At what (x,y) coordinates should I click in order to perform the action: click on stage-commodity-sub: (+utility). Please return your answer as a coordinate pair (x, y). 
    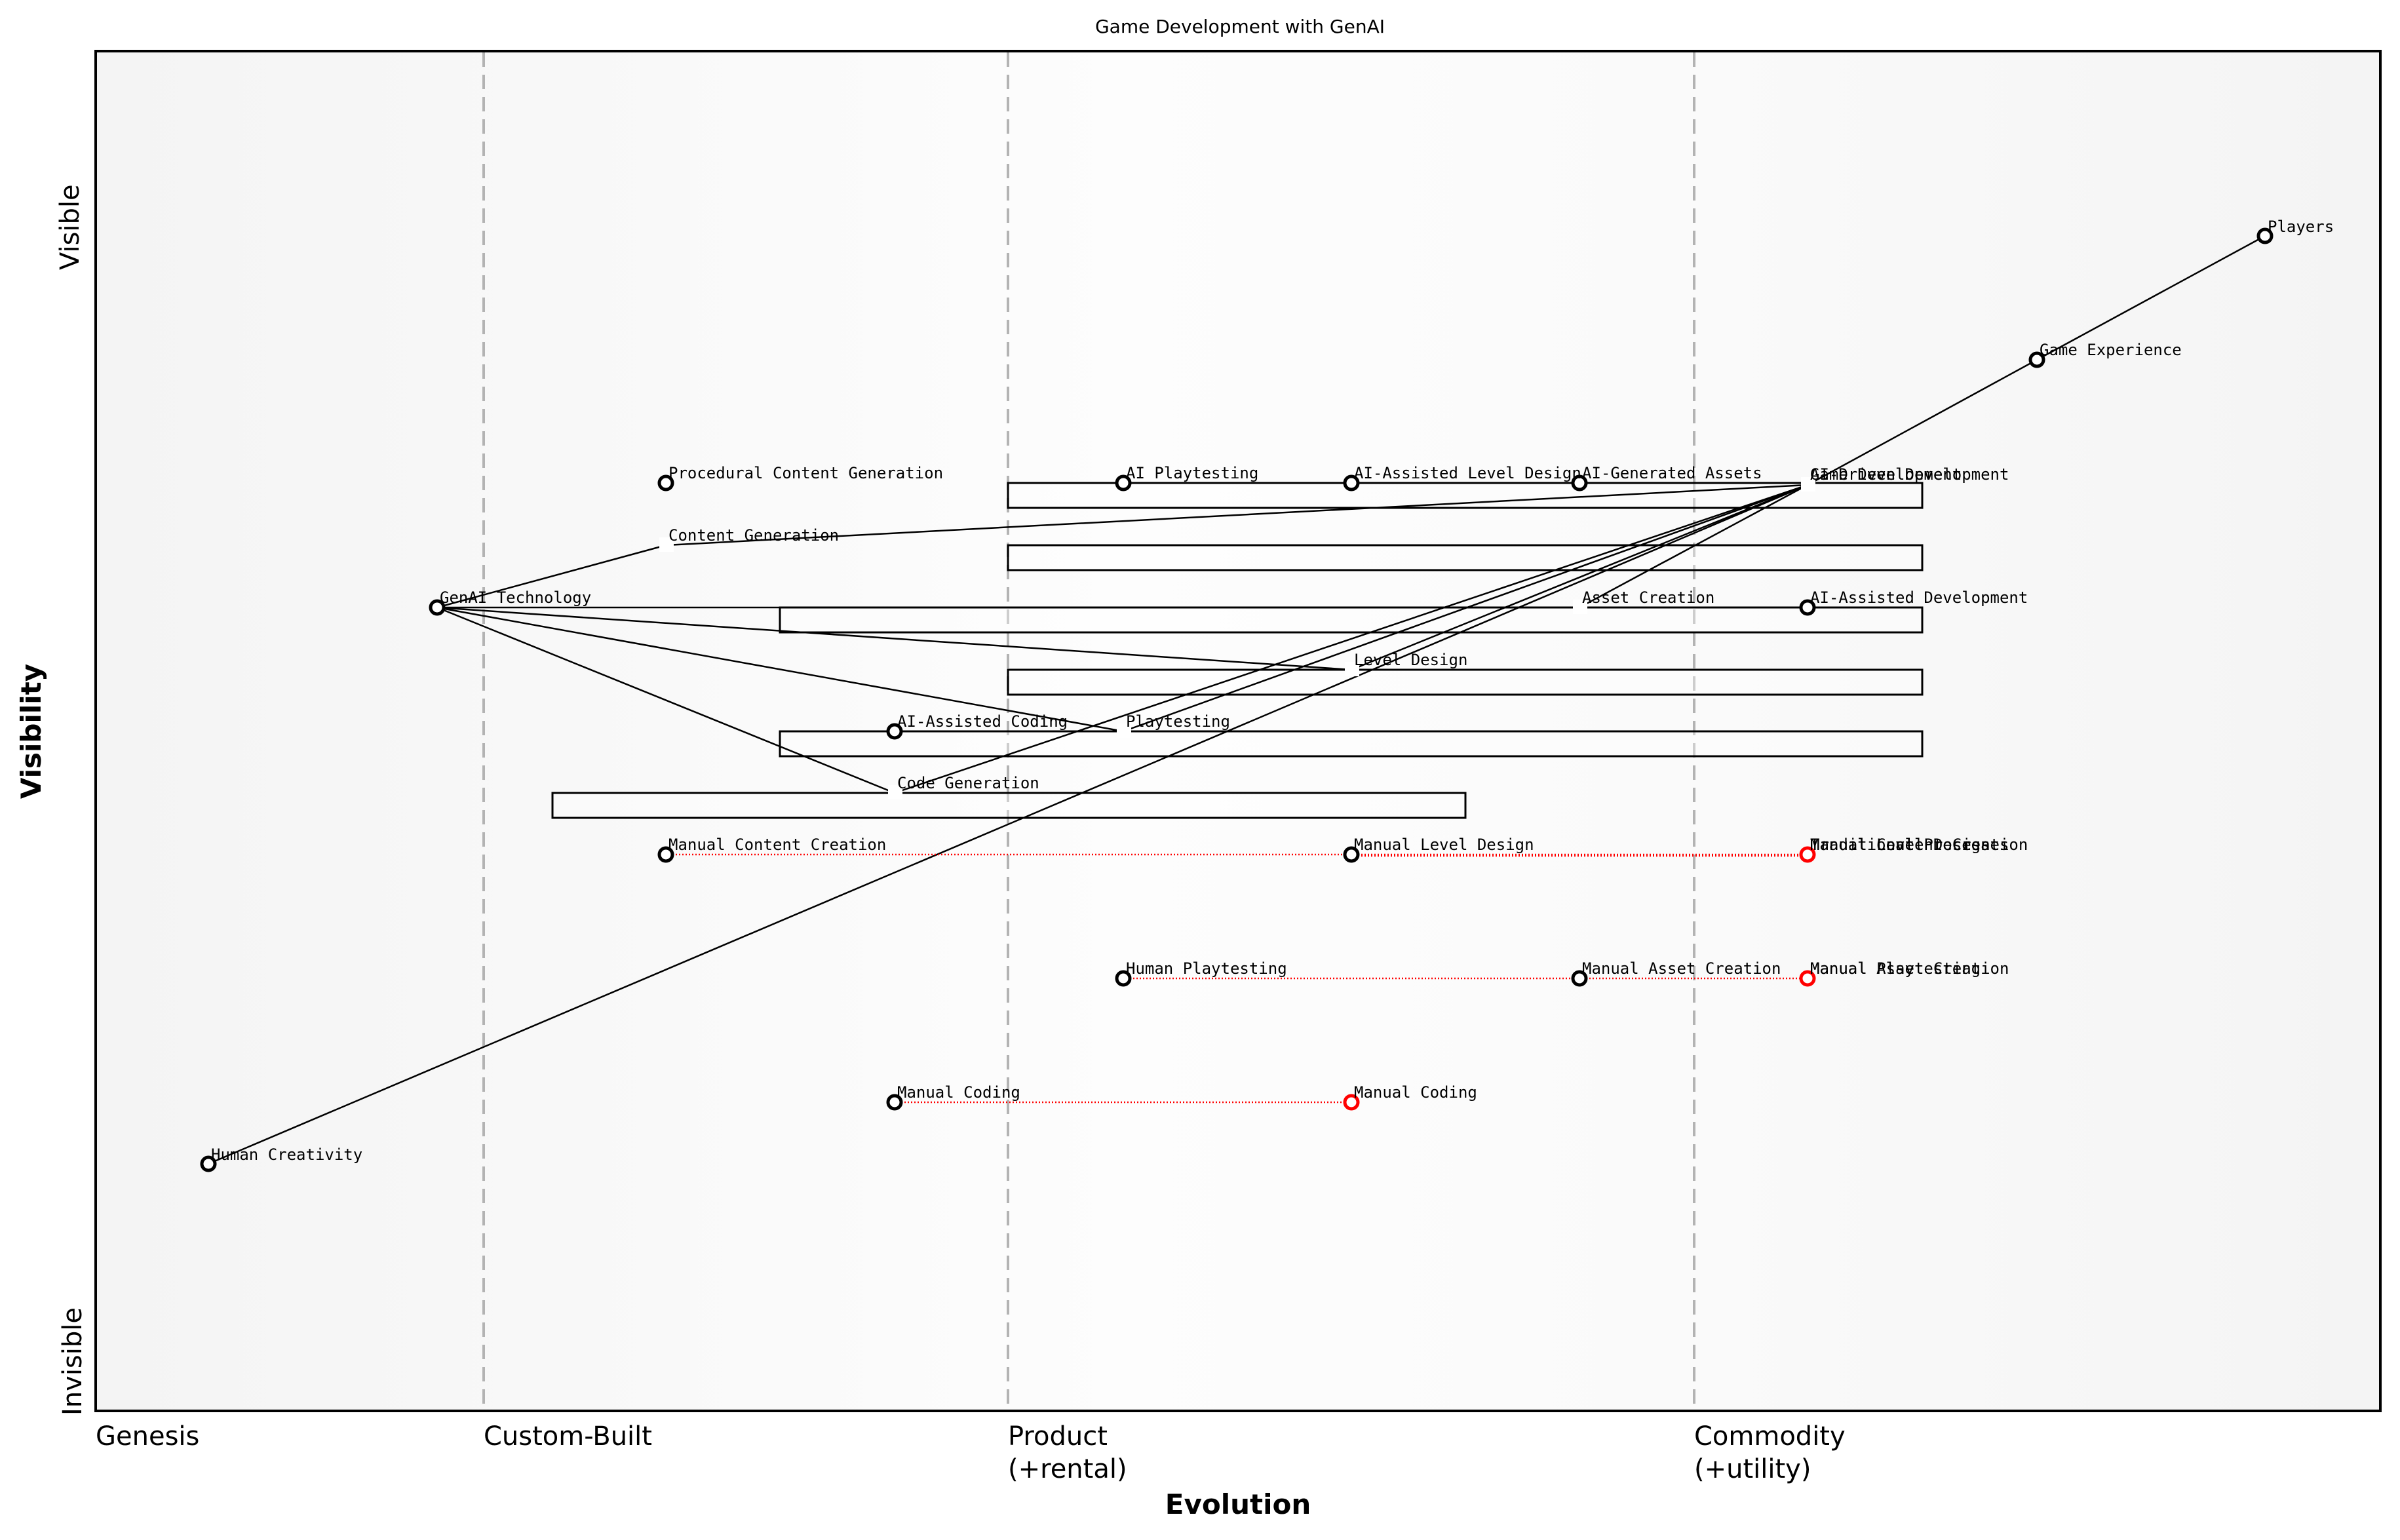
    Looking at the image, I should click on (1752, 1469).